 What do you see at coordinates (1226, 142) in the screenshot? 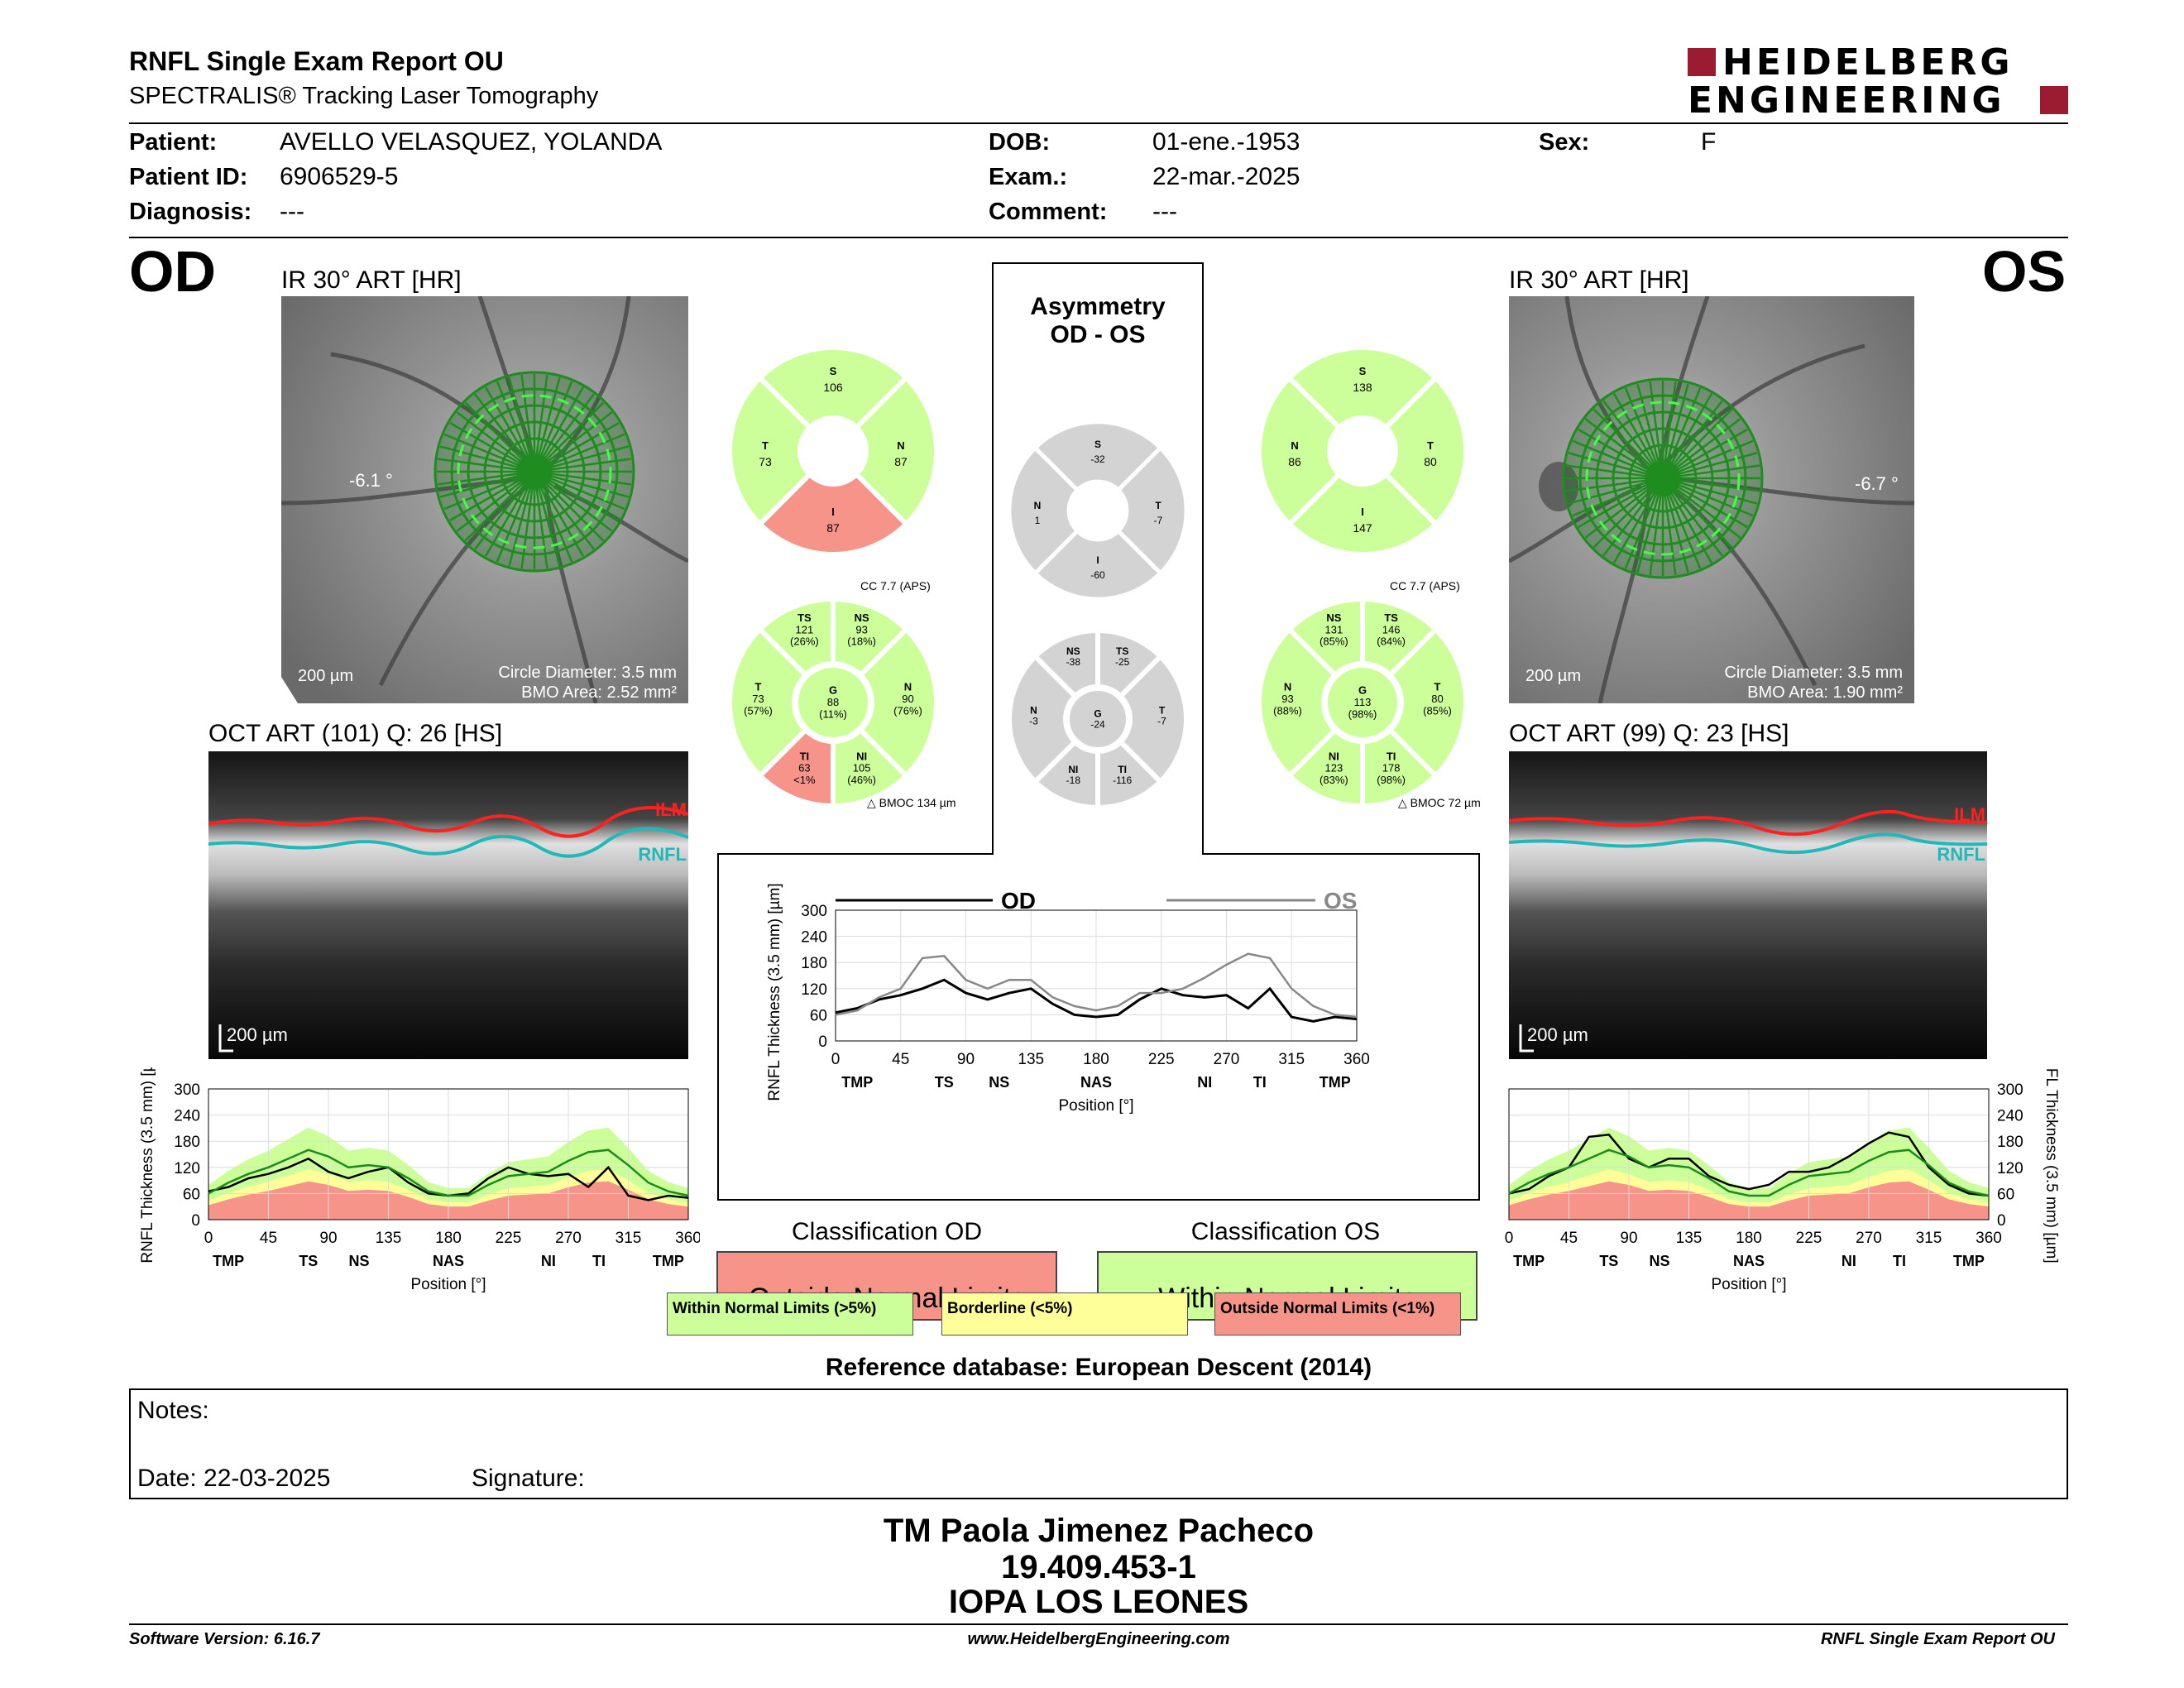
I see `dob-value: 01-ene.-1953` at bounding box center [1226, 142].